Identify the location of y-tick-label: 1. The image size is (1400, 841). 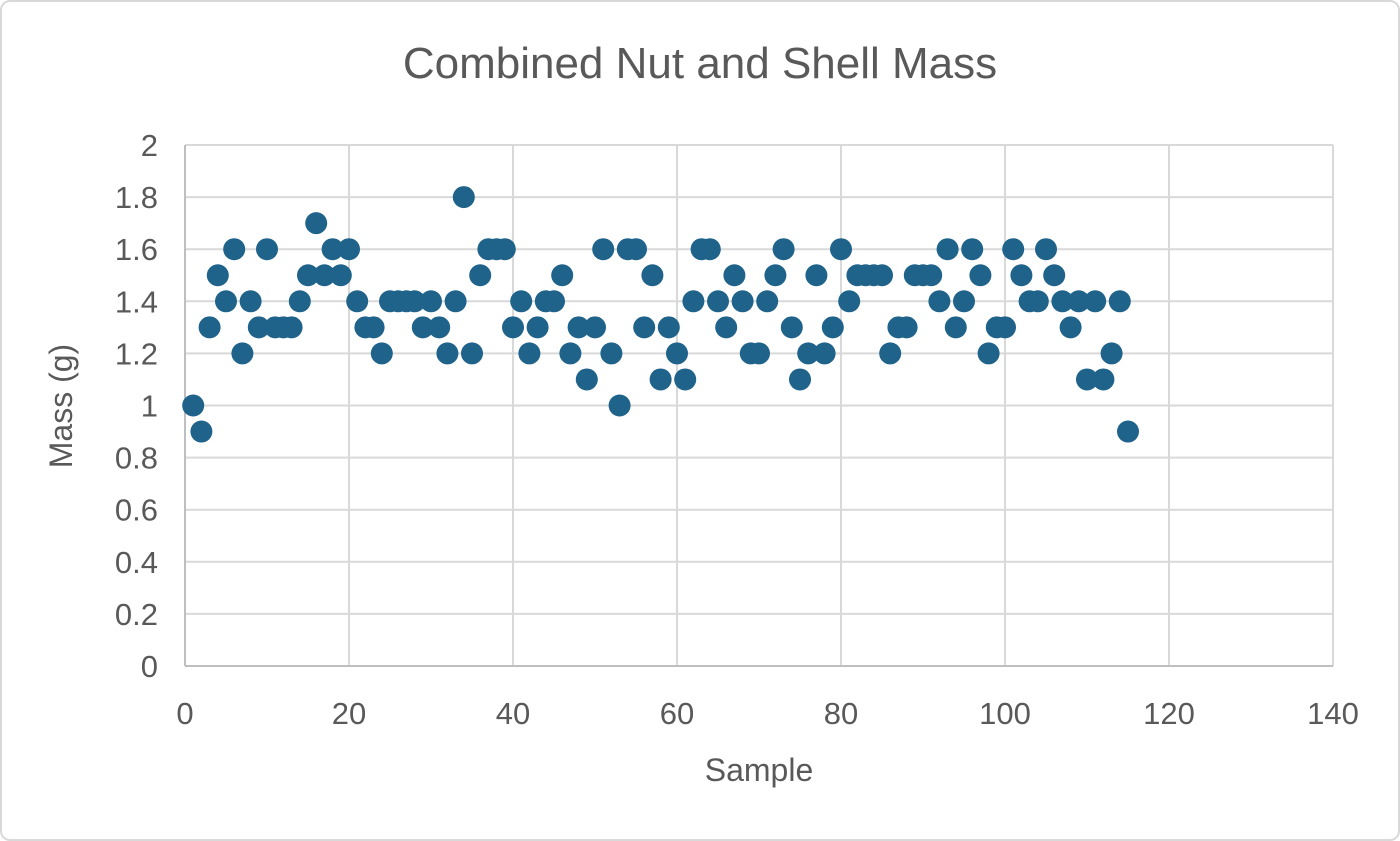
(149, 406).